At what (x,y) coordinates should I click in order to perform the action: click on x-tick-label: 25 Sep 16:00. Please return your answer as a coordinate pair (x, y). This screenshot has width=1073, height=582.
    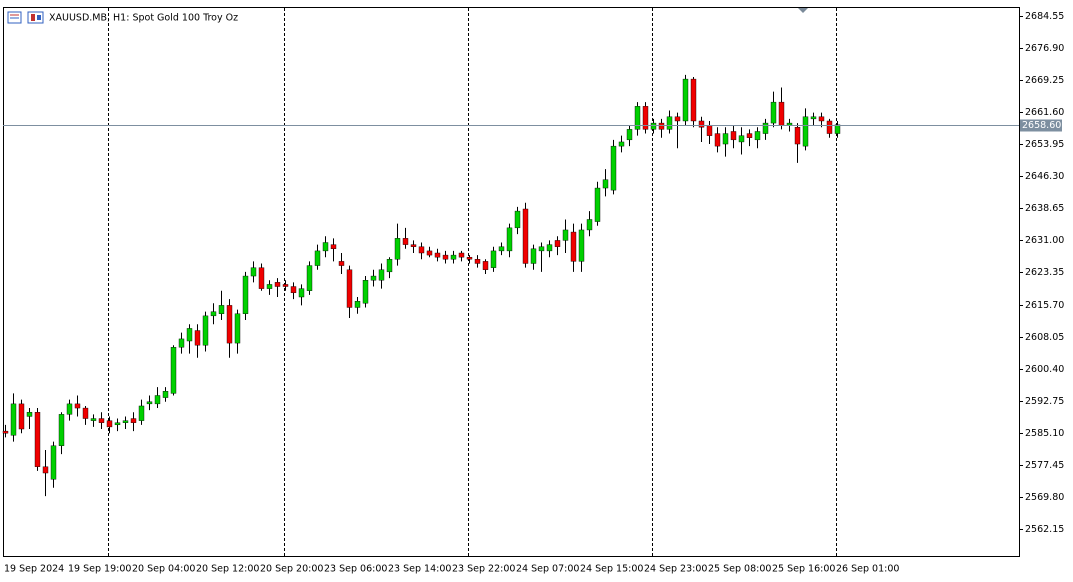
    Looking at the image, I should click on (803, 569).